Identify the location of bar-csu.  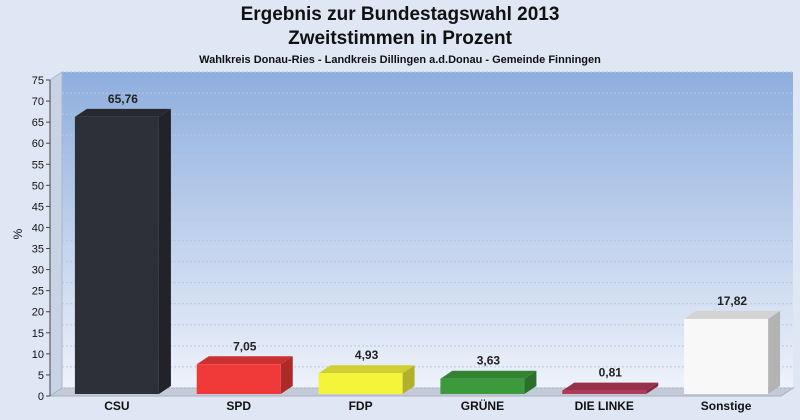
(122, 251).